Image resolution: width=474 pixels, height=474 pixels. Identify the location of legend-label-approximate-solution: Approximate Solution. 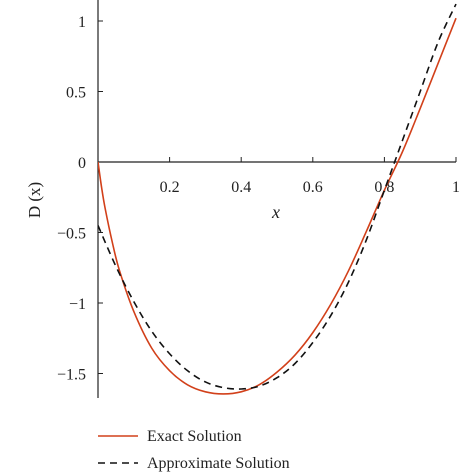
(218, 463).